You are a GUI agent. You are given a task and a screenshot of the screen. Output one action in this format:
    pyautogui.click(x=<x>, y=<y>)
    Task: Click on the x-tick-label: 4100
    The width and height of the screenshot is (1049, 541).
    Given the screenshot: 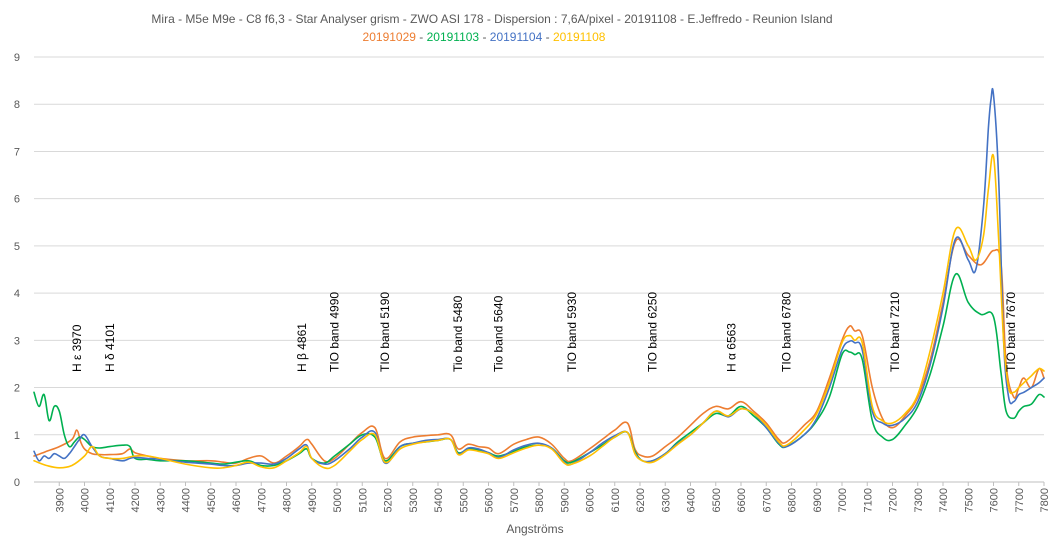 What is the action you would take?
    pyautogui.click(x=111, y=500)
    